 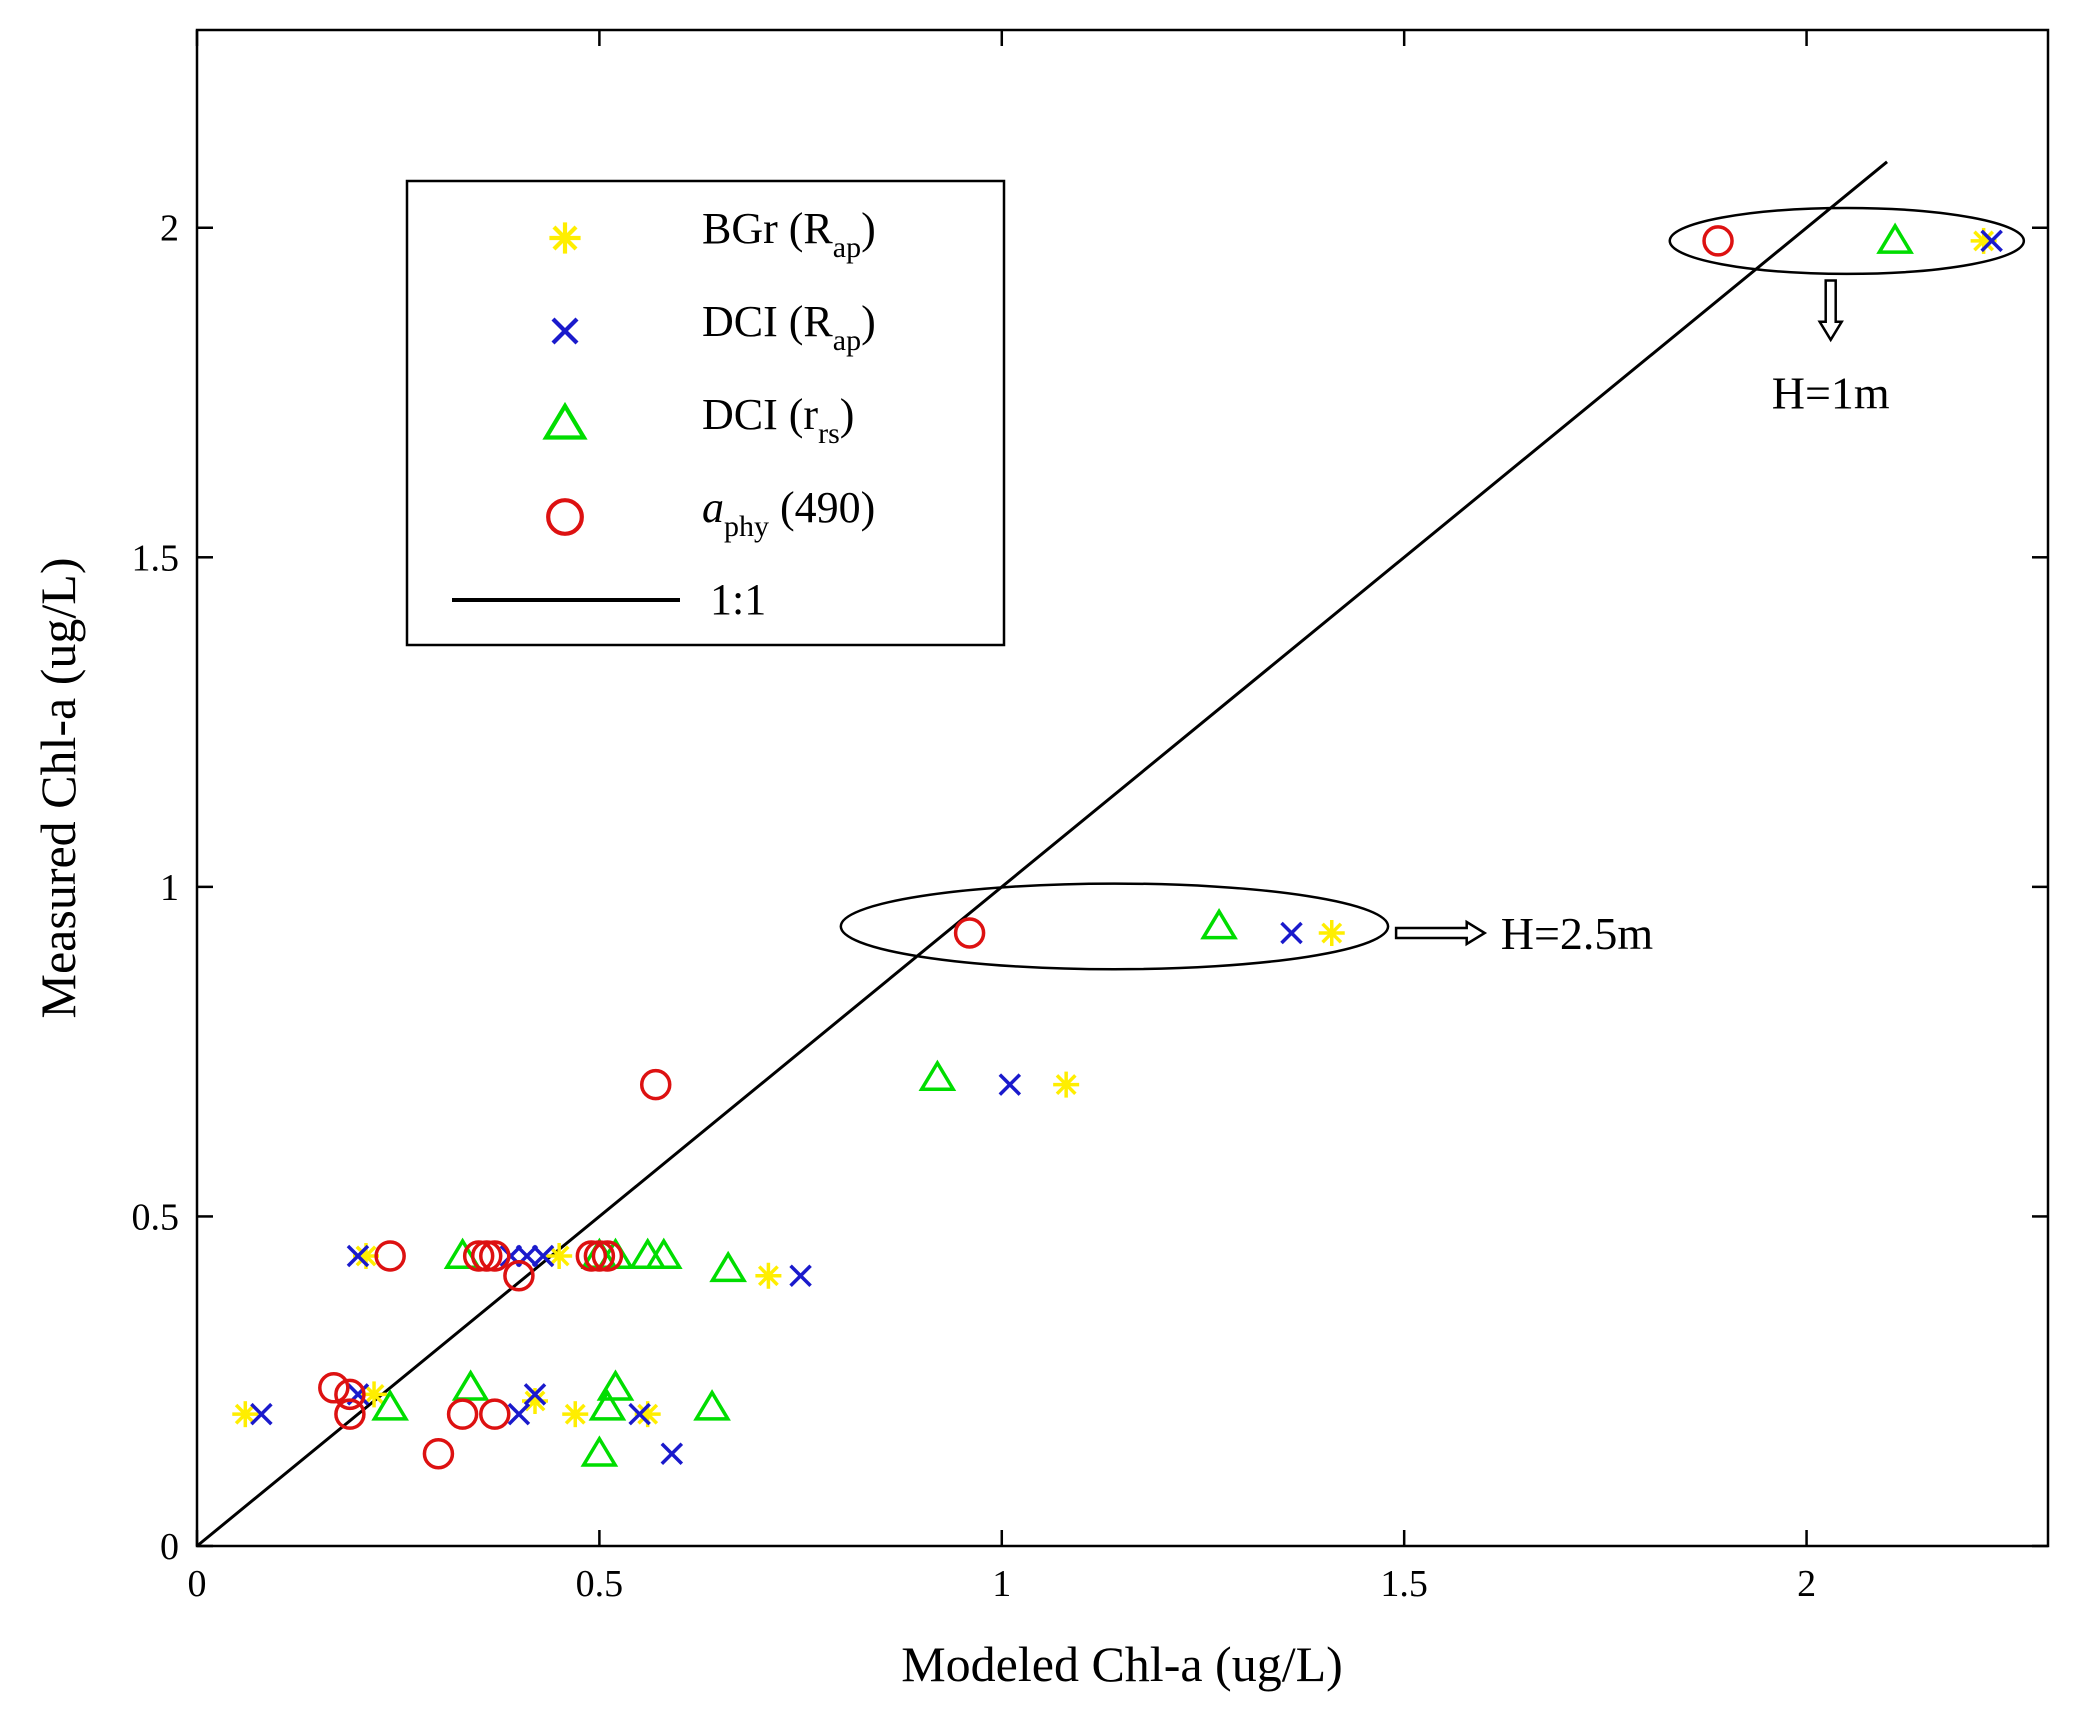 I want to click on annotation-label: H=2.5m, so click(x=1577, y=933).